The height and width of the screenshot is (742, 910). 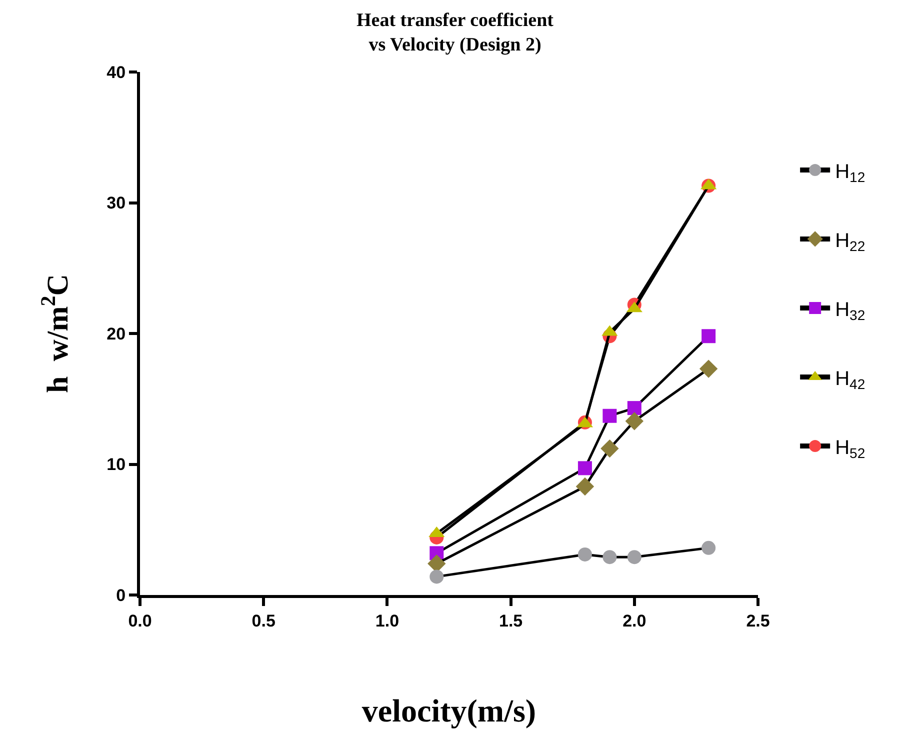 I want to click on legend-label: H$_{52}$, so click(x=850, y=448).